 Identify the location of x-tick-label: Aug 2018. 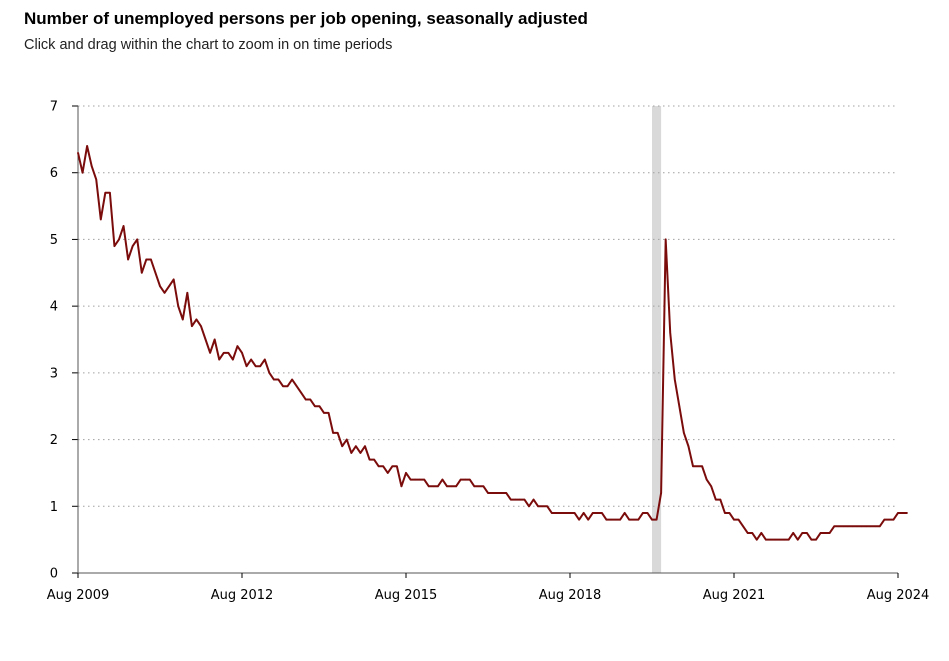
(570, 595).